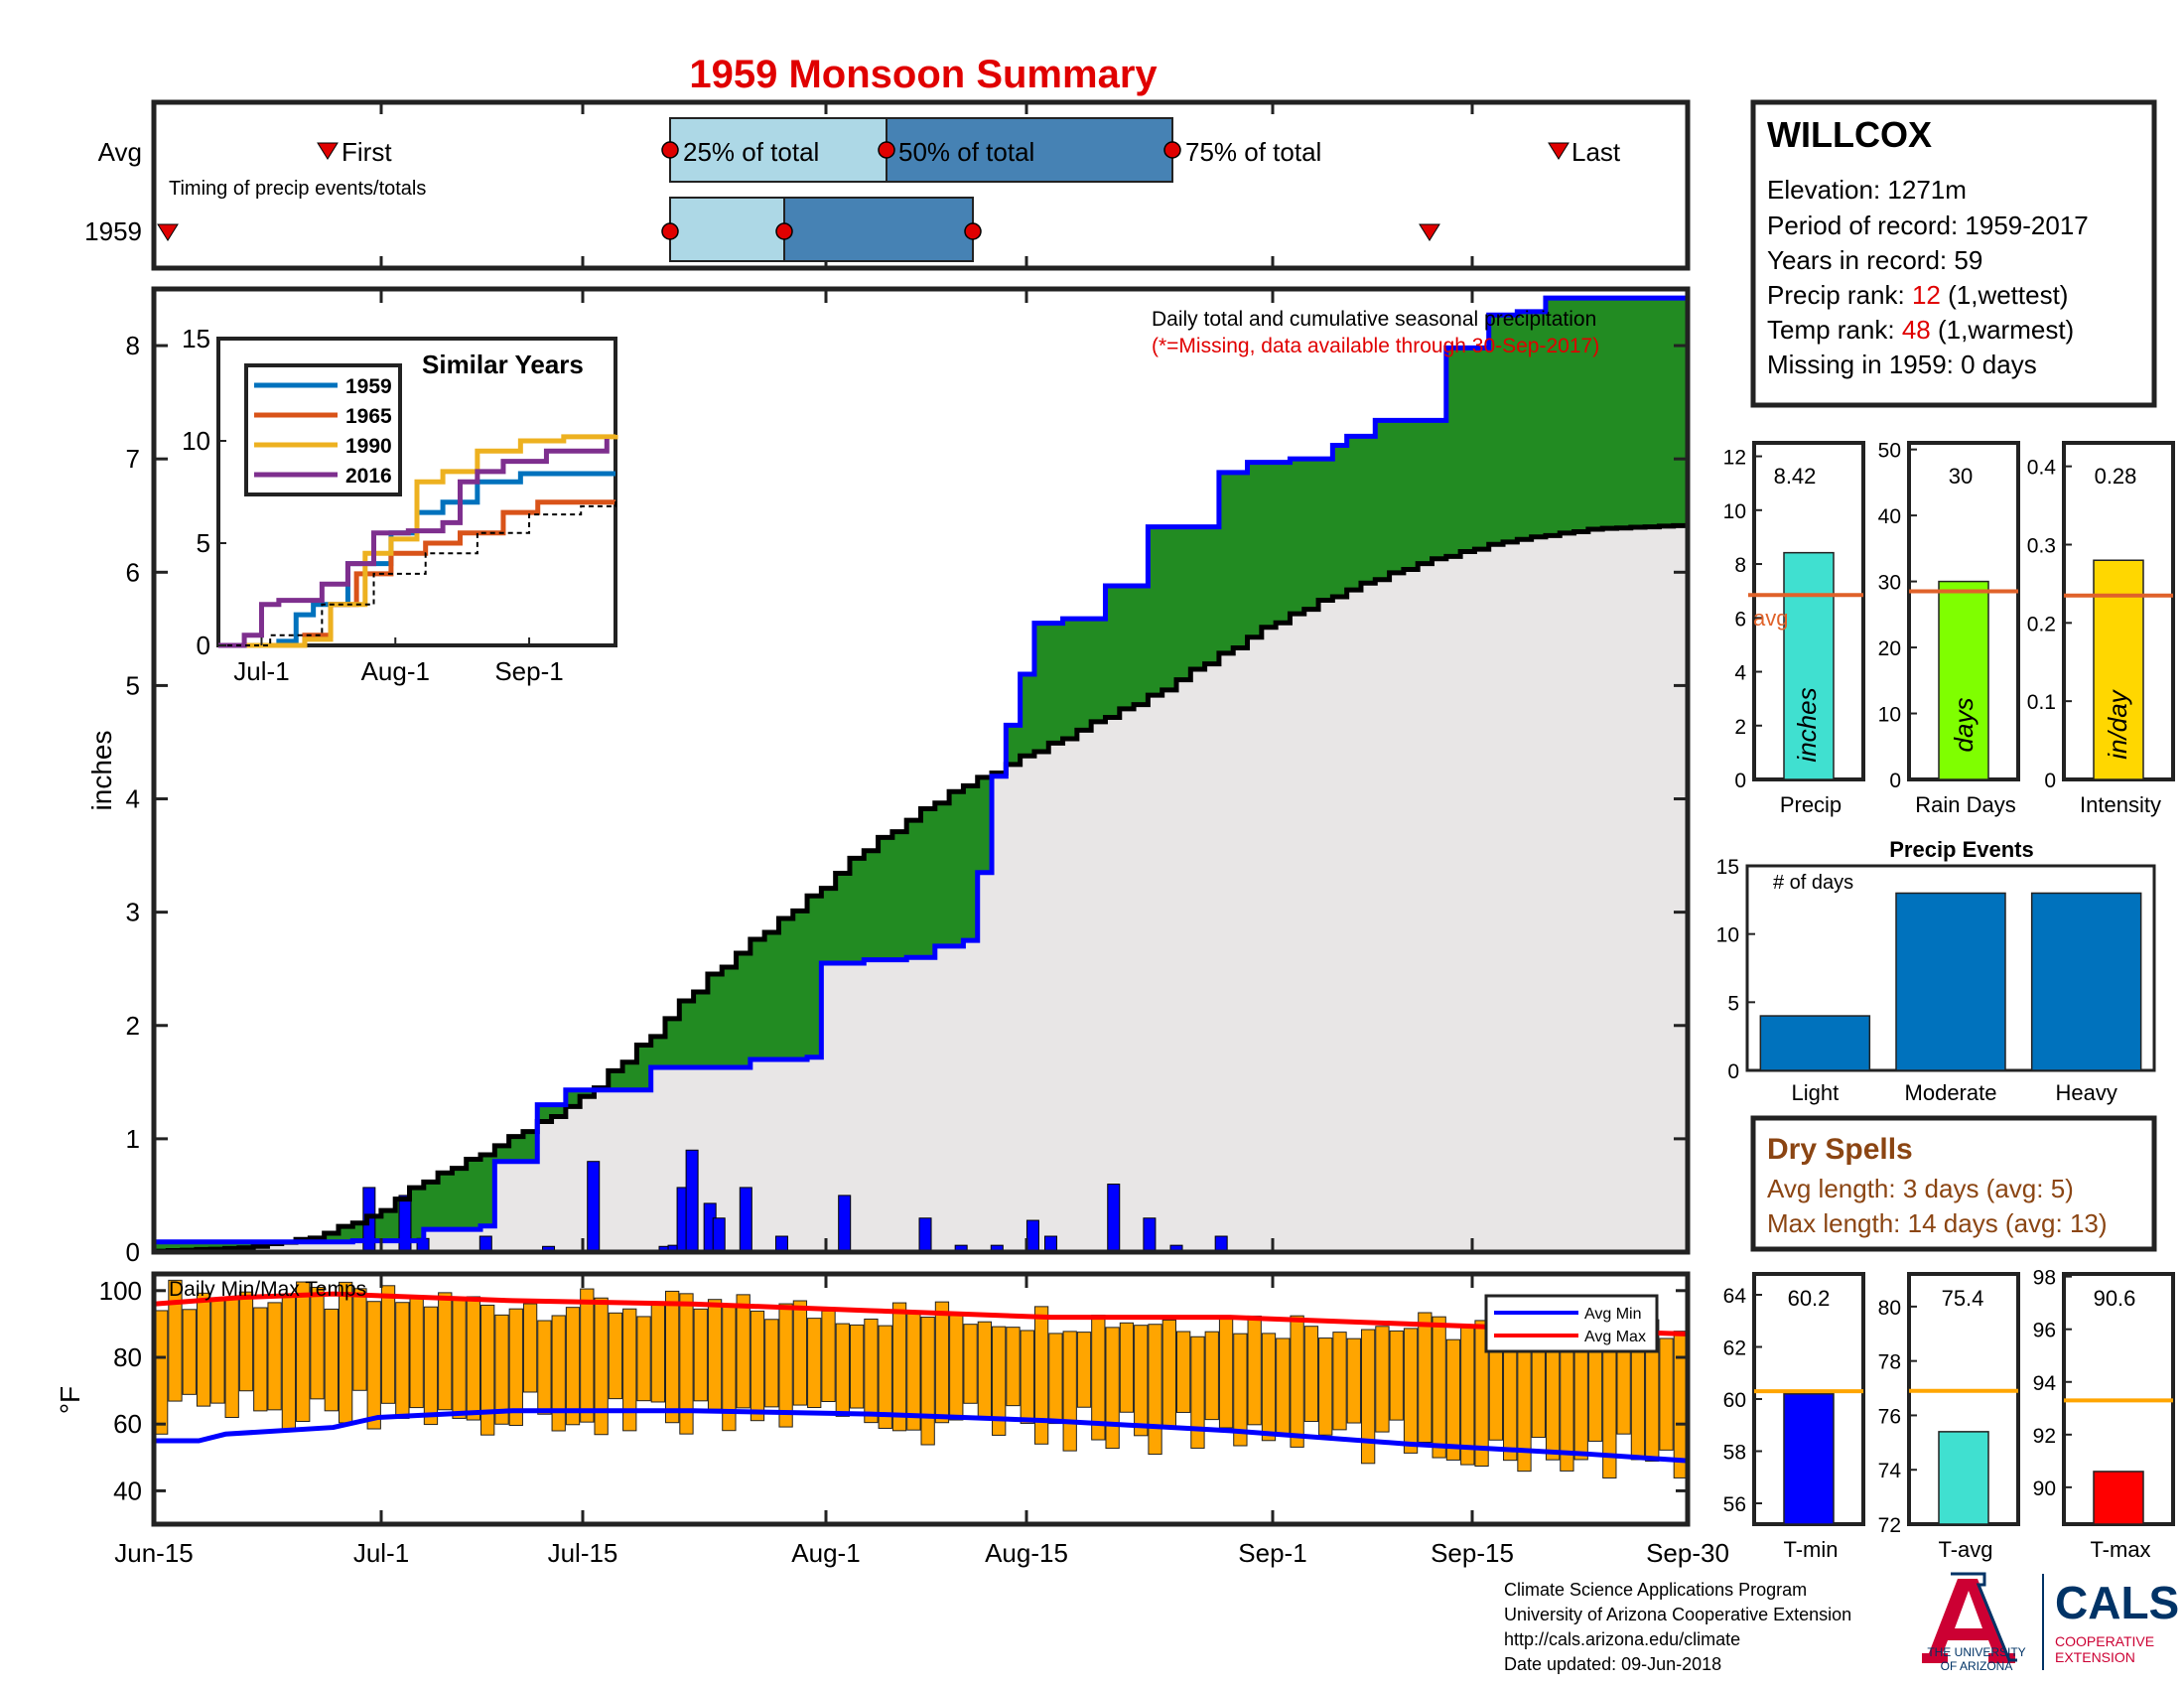 The width and height of the screenshot is (2184, 1688). I want to click on temp-summary-y-tick-label: 96, so click(2044, 1331).